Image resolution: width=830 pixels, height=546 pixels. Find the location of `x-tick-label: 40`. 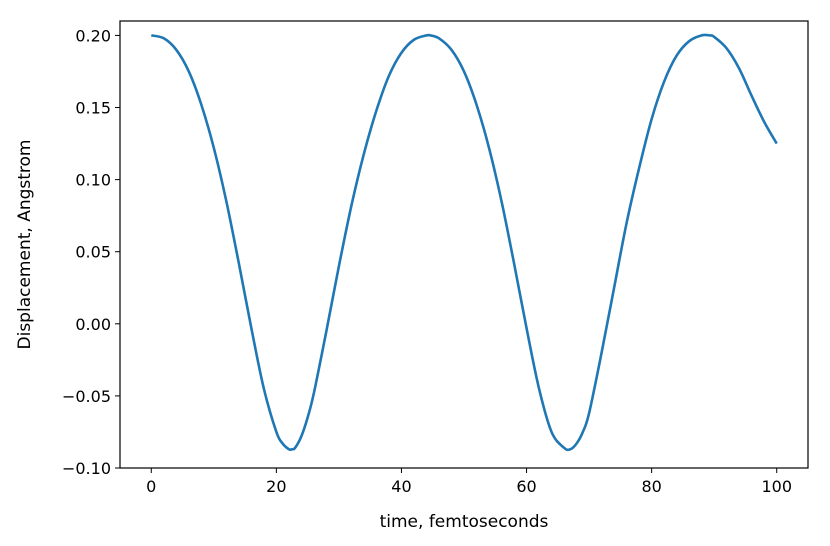

x-tick-label: 40 is located at coordinates (401, 486).